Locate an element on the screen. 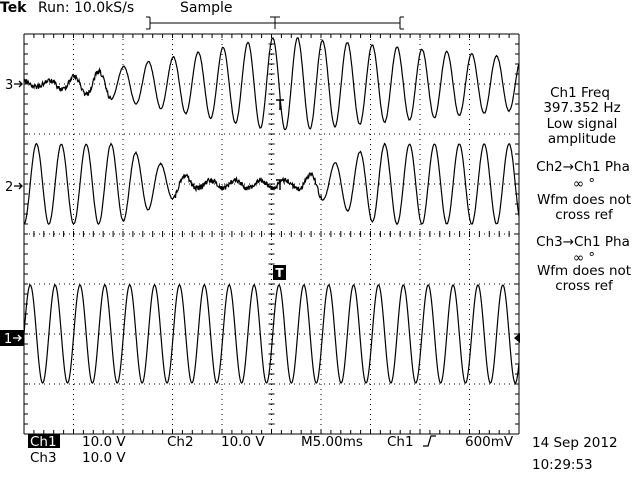  ch1-scale: 10.0 V is located at coordinates (104, 442).